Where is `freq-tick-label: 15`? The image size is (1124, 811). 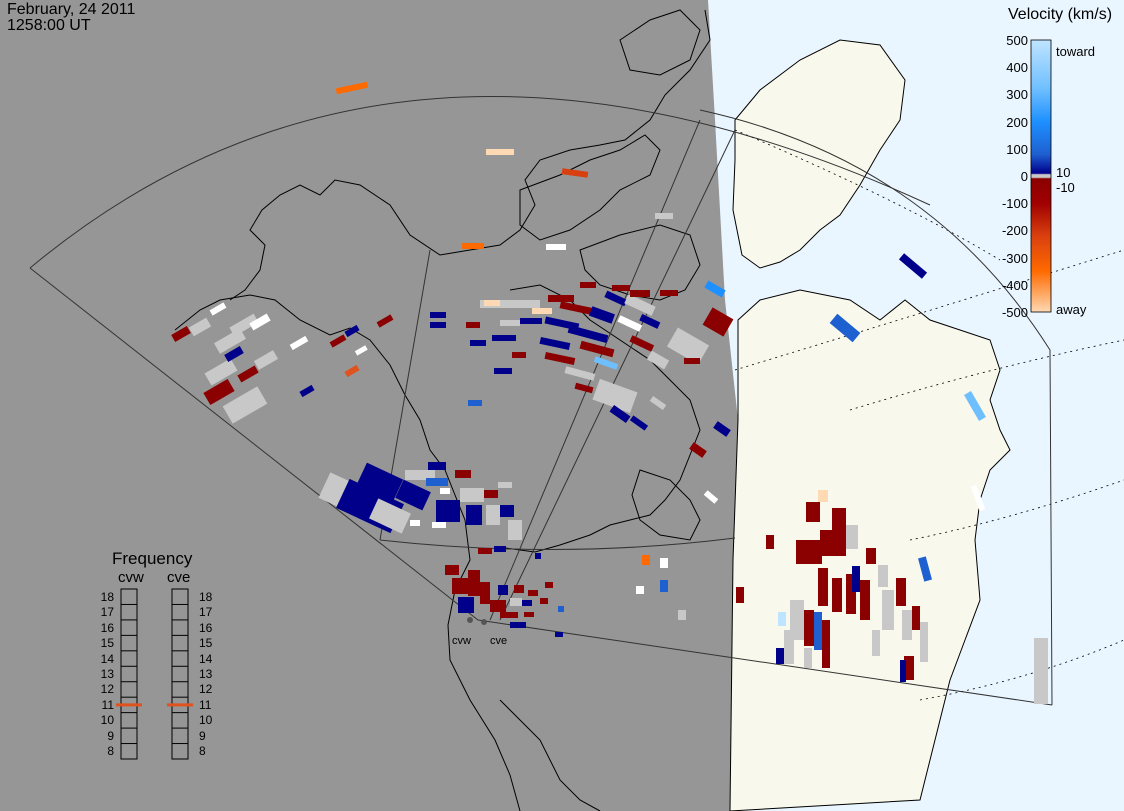 freq-tick-label: 15 is located at coordinates (206, 643).